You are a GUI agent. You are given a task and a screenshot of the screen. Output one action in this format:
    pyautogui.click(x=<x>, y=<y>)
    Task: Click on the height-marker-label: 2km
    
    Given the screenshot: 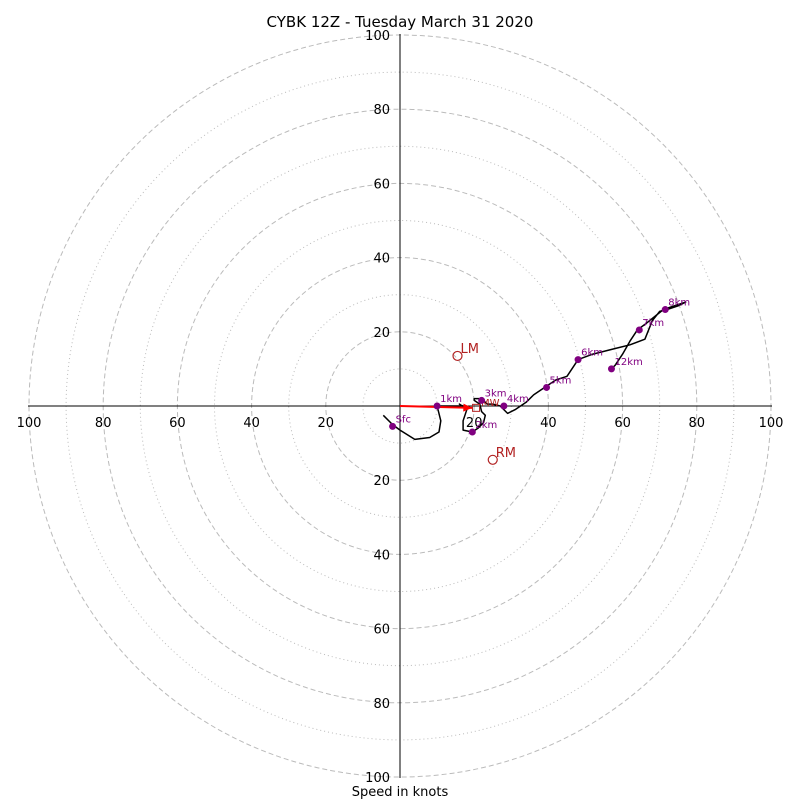 What is the action you would take?
    pyautogui.click(x=486, y=425)
    